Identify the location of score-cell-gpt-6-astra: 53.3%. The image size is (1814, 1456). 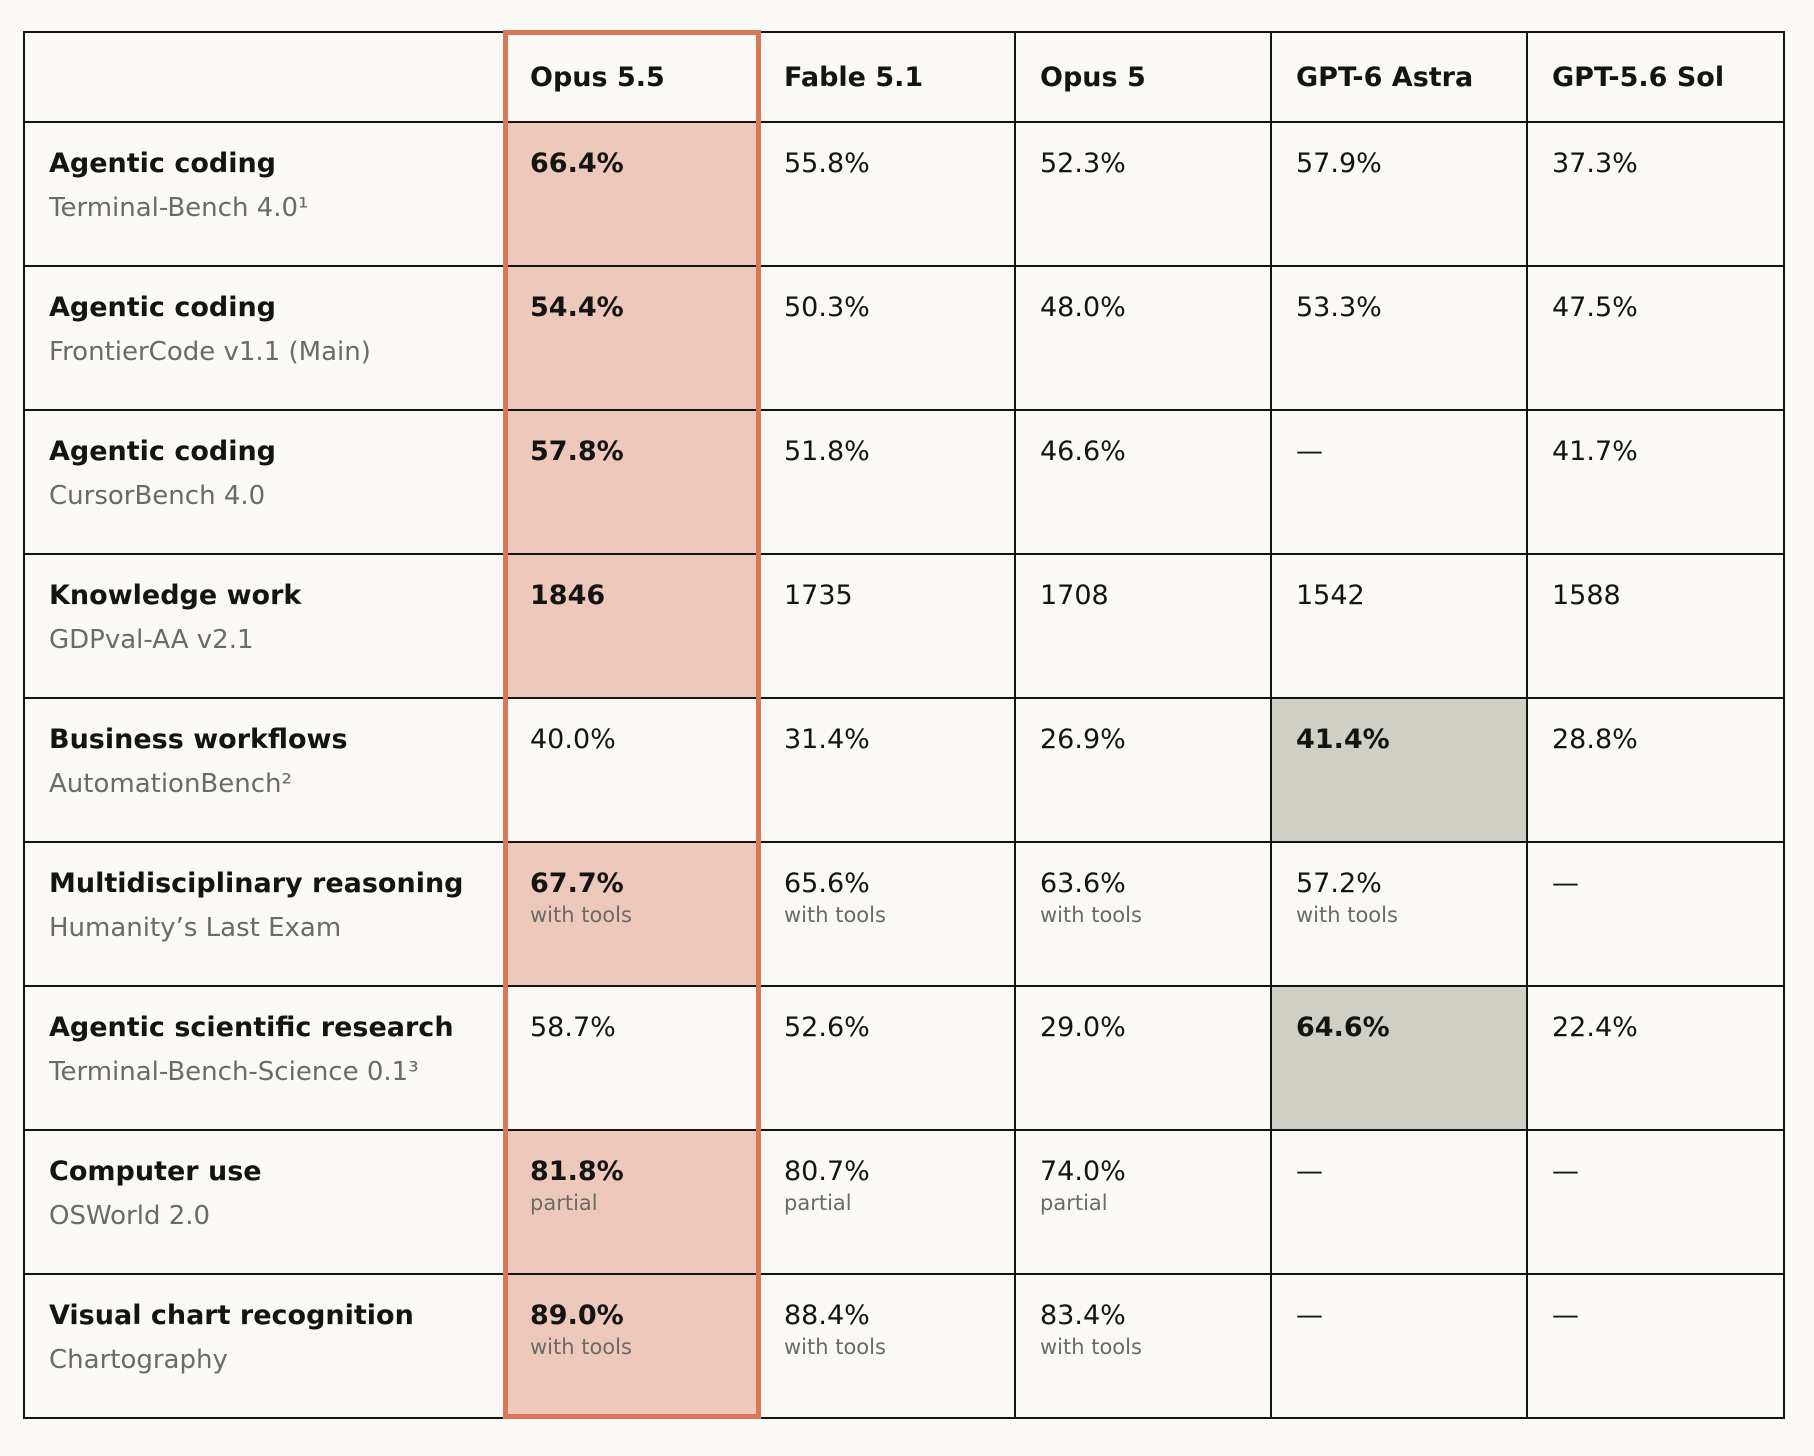
(1399, 338).